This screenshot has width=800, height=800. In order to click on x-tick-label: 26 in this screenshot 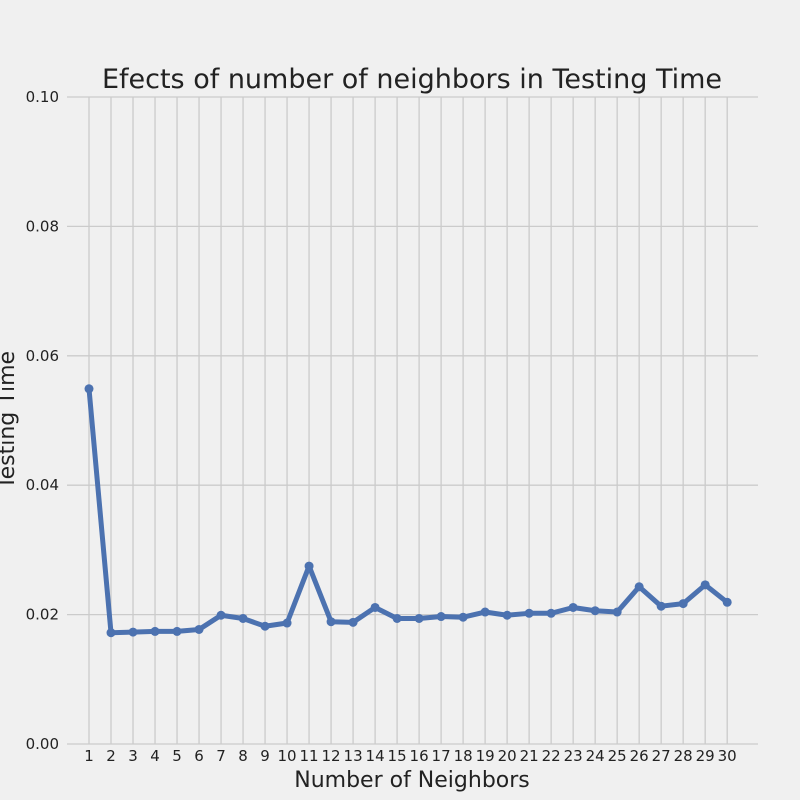, I will do `click(639, 756)`.